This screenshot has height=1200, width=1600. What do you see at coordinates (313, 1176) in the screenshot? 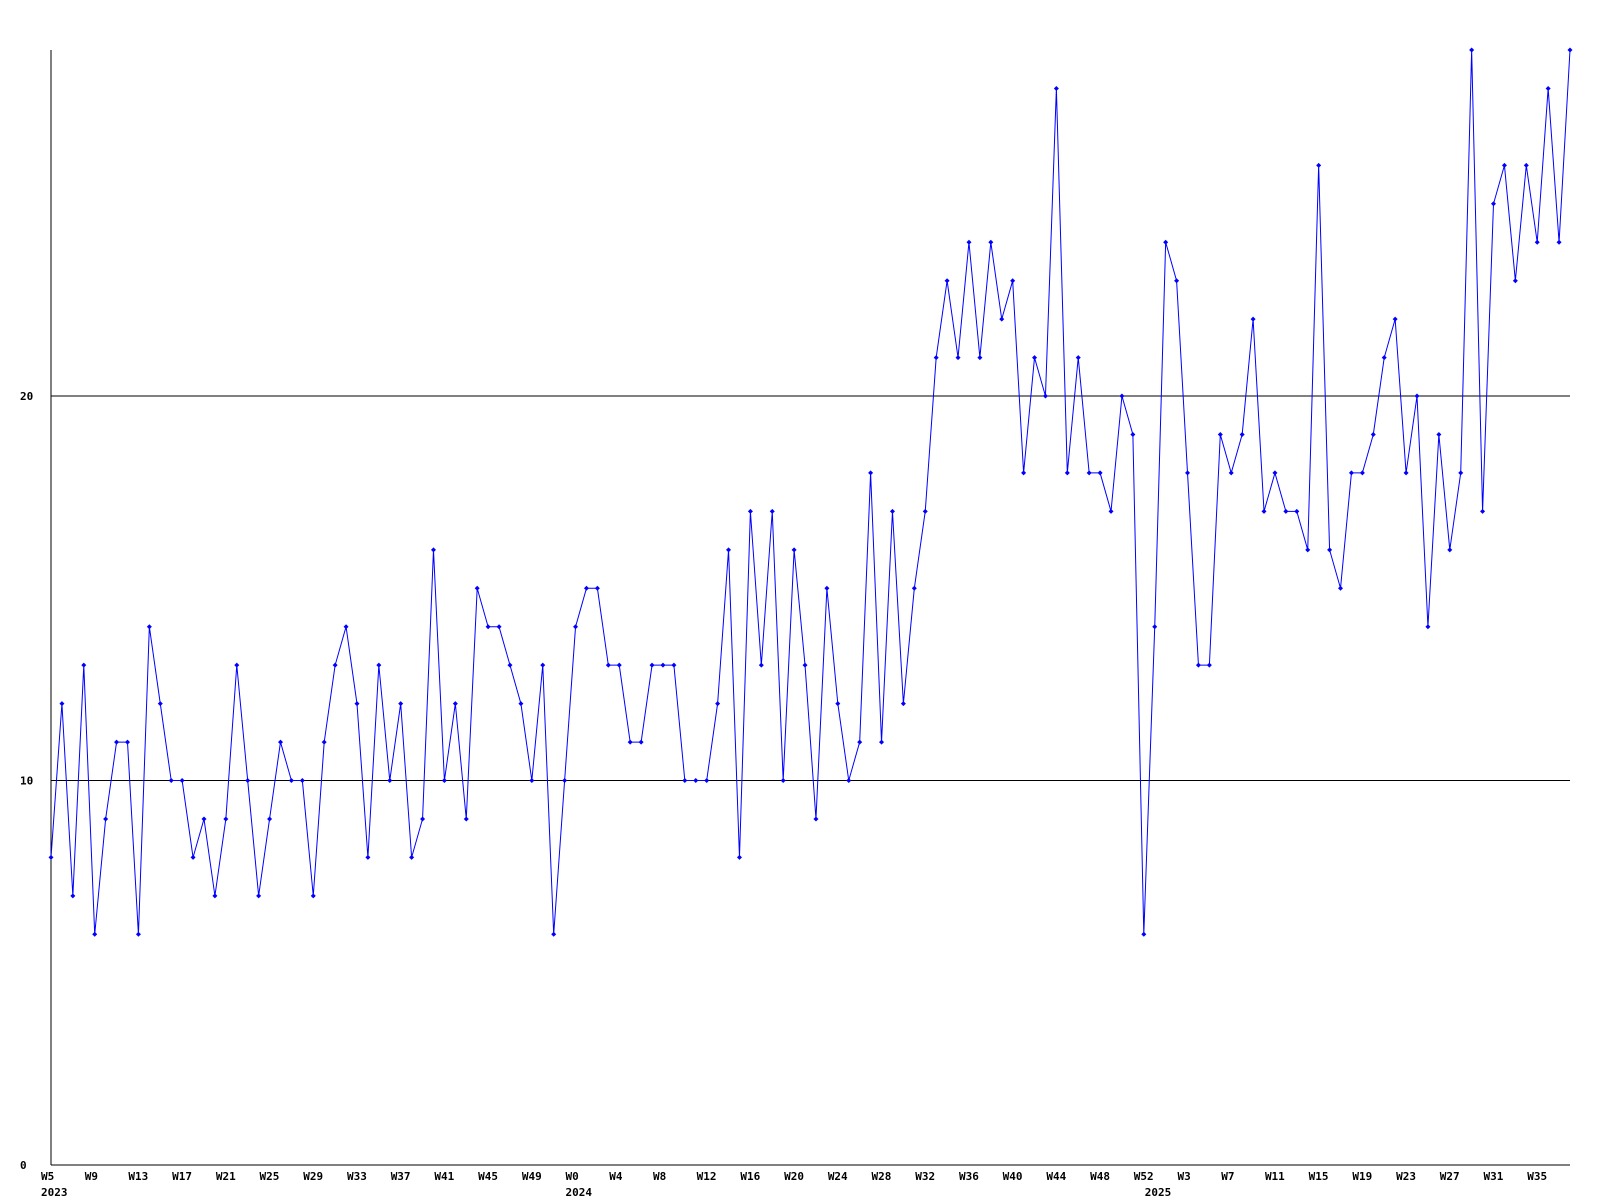
I see `x-tick-label: W29` at bounding box center [313, 1176].